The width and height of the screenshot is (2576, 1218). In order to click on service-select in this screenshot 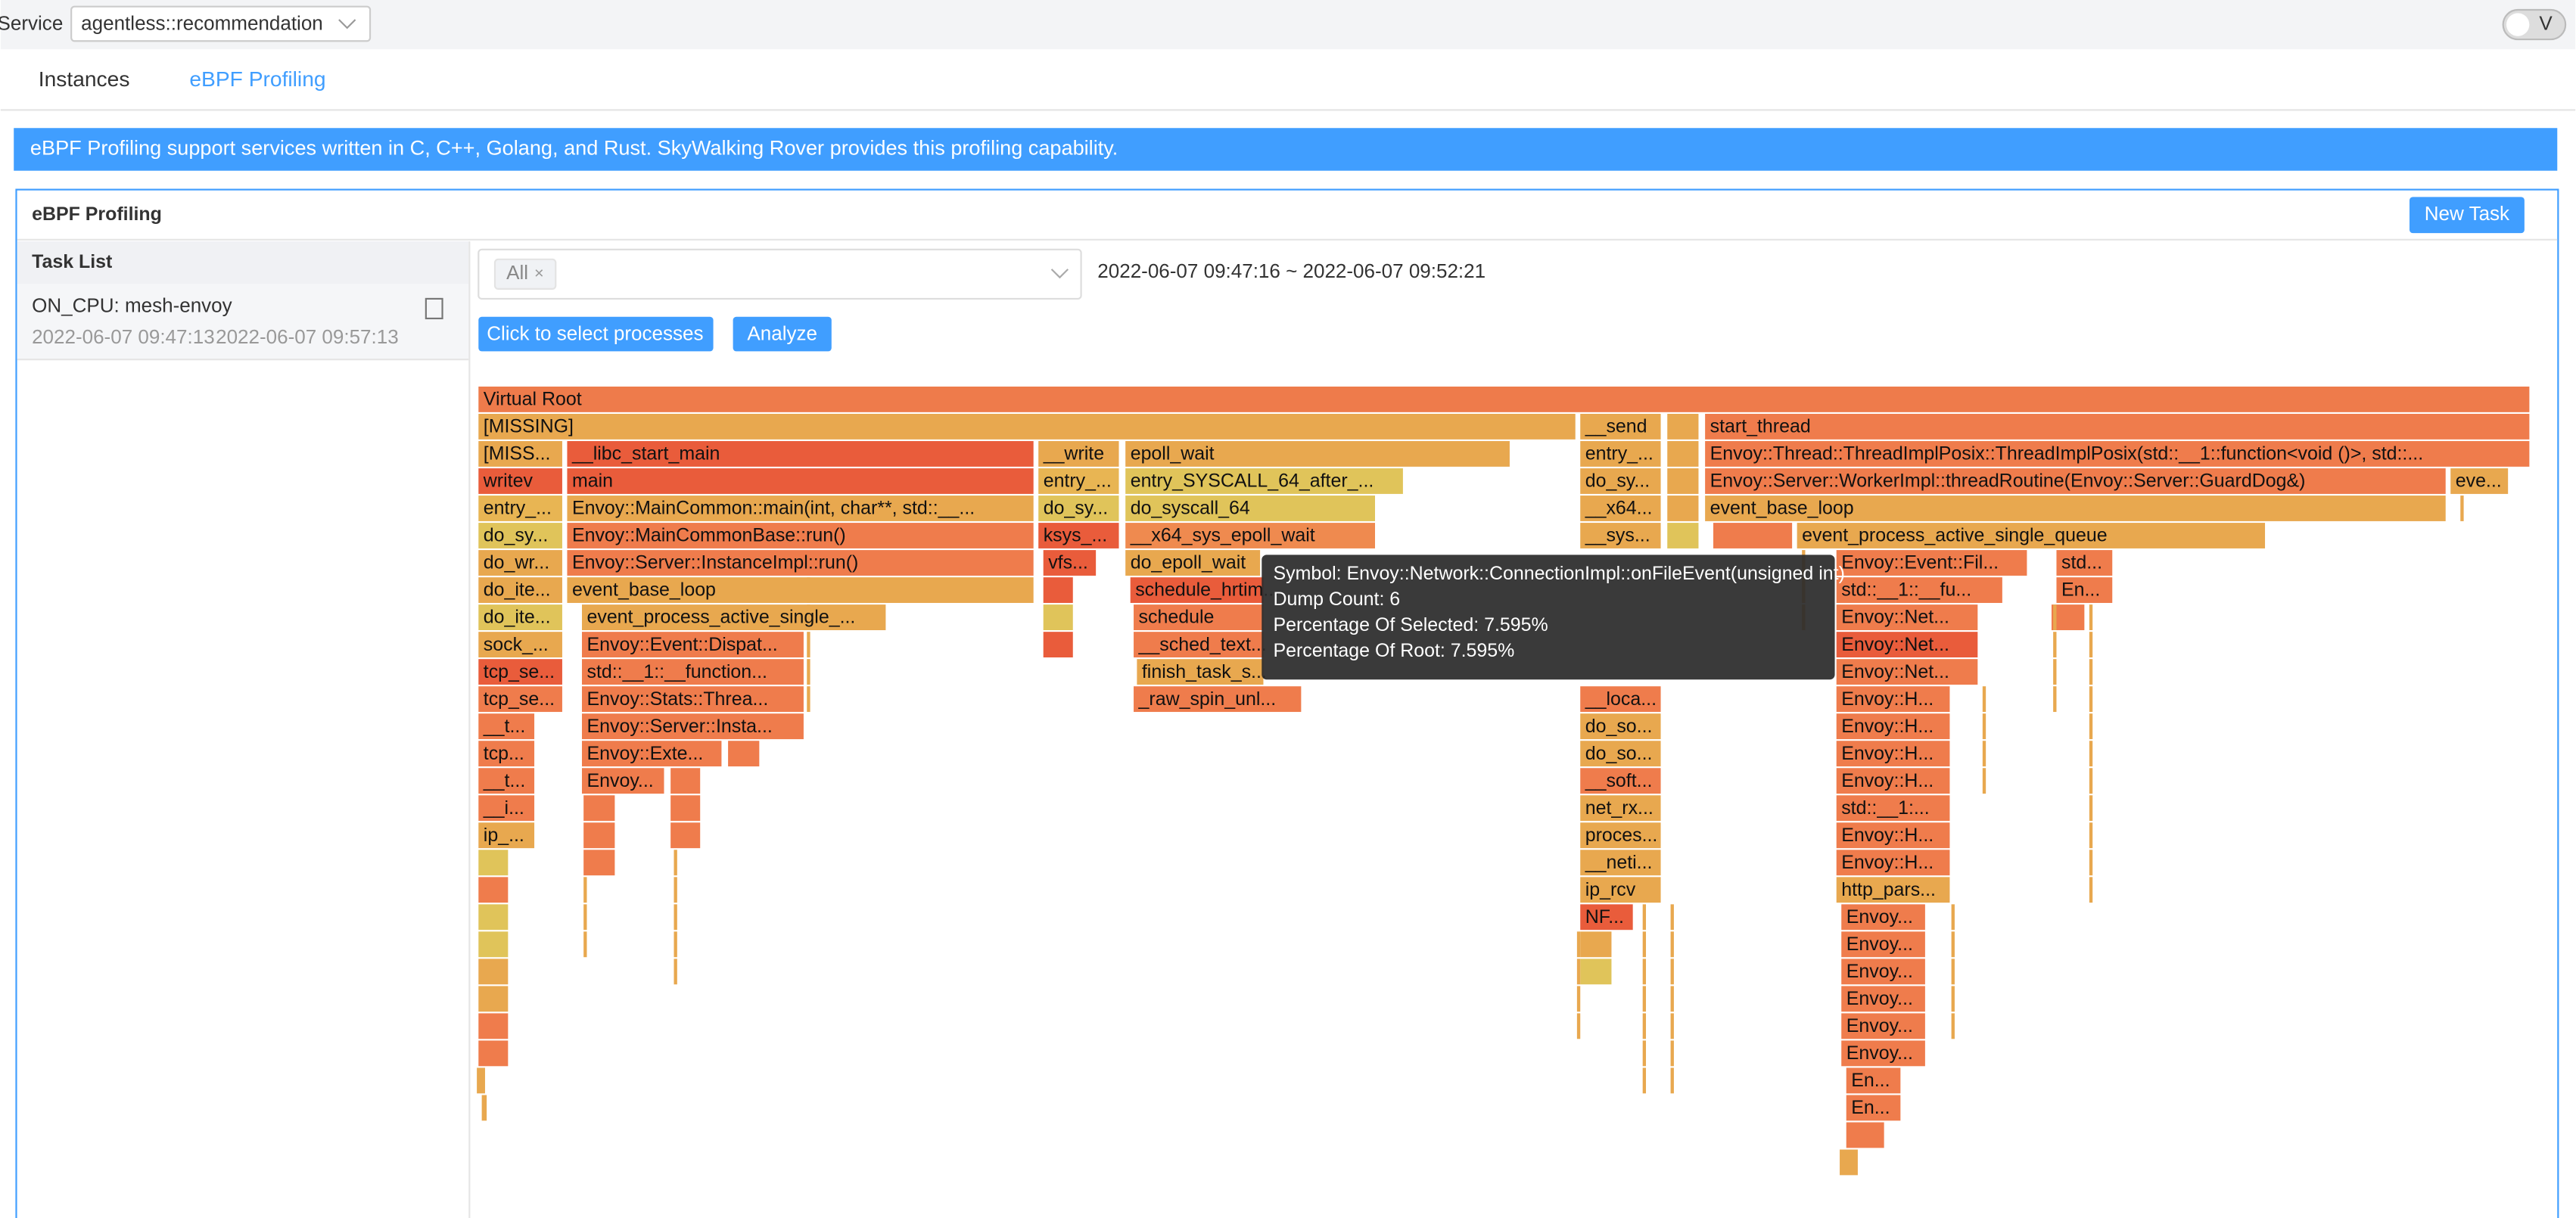, I will do `click(221, 23)`.